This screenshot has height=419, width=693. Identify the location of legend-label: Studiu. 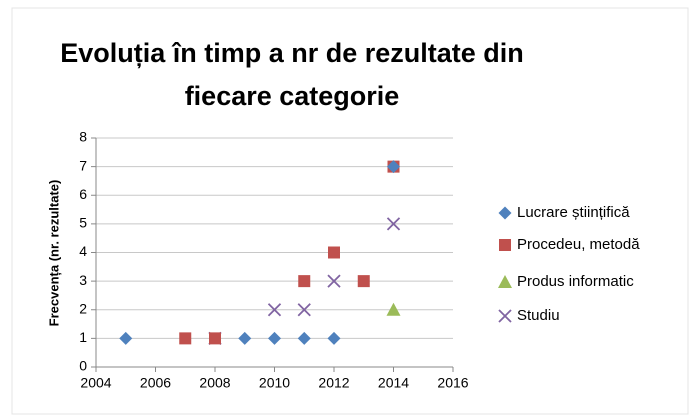
(538, 315).